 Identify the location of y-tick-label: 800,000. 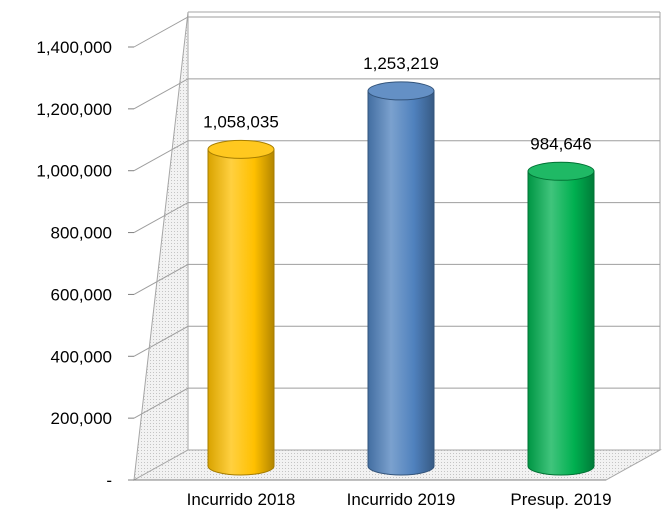
(81, 233).